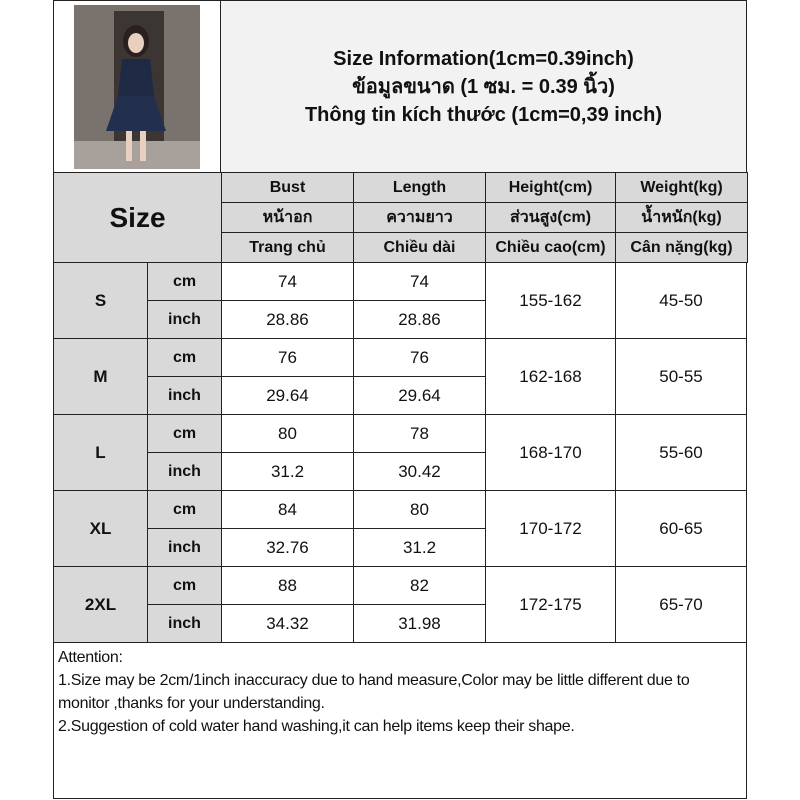 This screenshot has width=800, height=800. What do you see at coordinates (550, 187) in the screenshot?
I see `column-header-en: Height(cm)` at bounding box center [550, 187].